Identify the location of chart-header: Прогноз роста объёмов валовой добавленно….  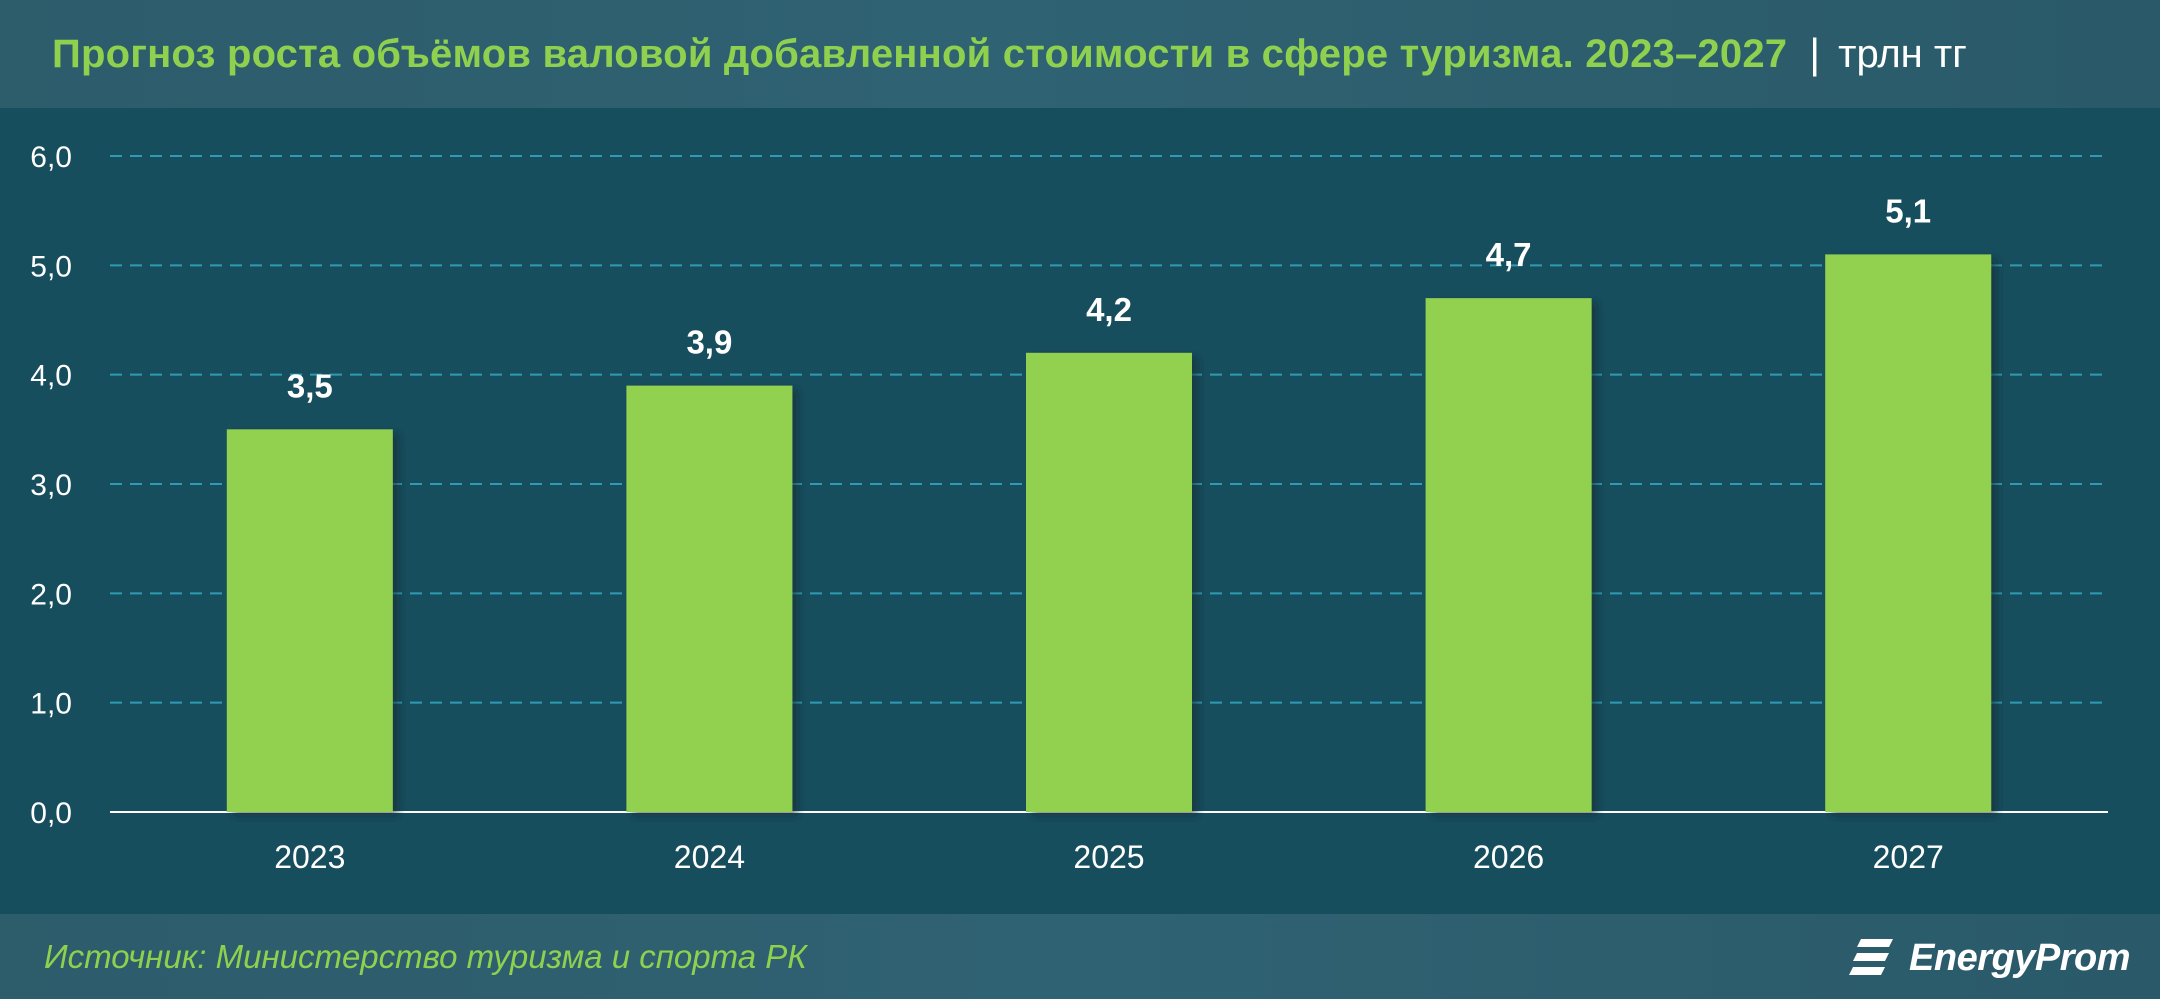
(1080, 54).